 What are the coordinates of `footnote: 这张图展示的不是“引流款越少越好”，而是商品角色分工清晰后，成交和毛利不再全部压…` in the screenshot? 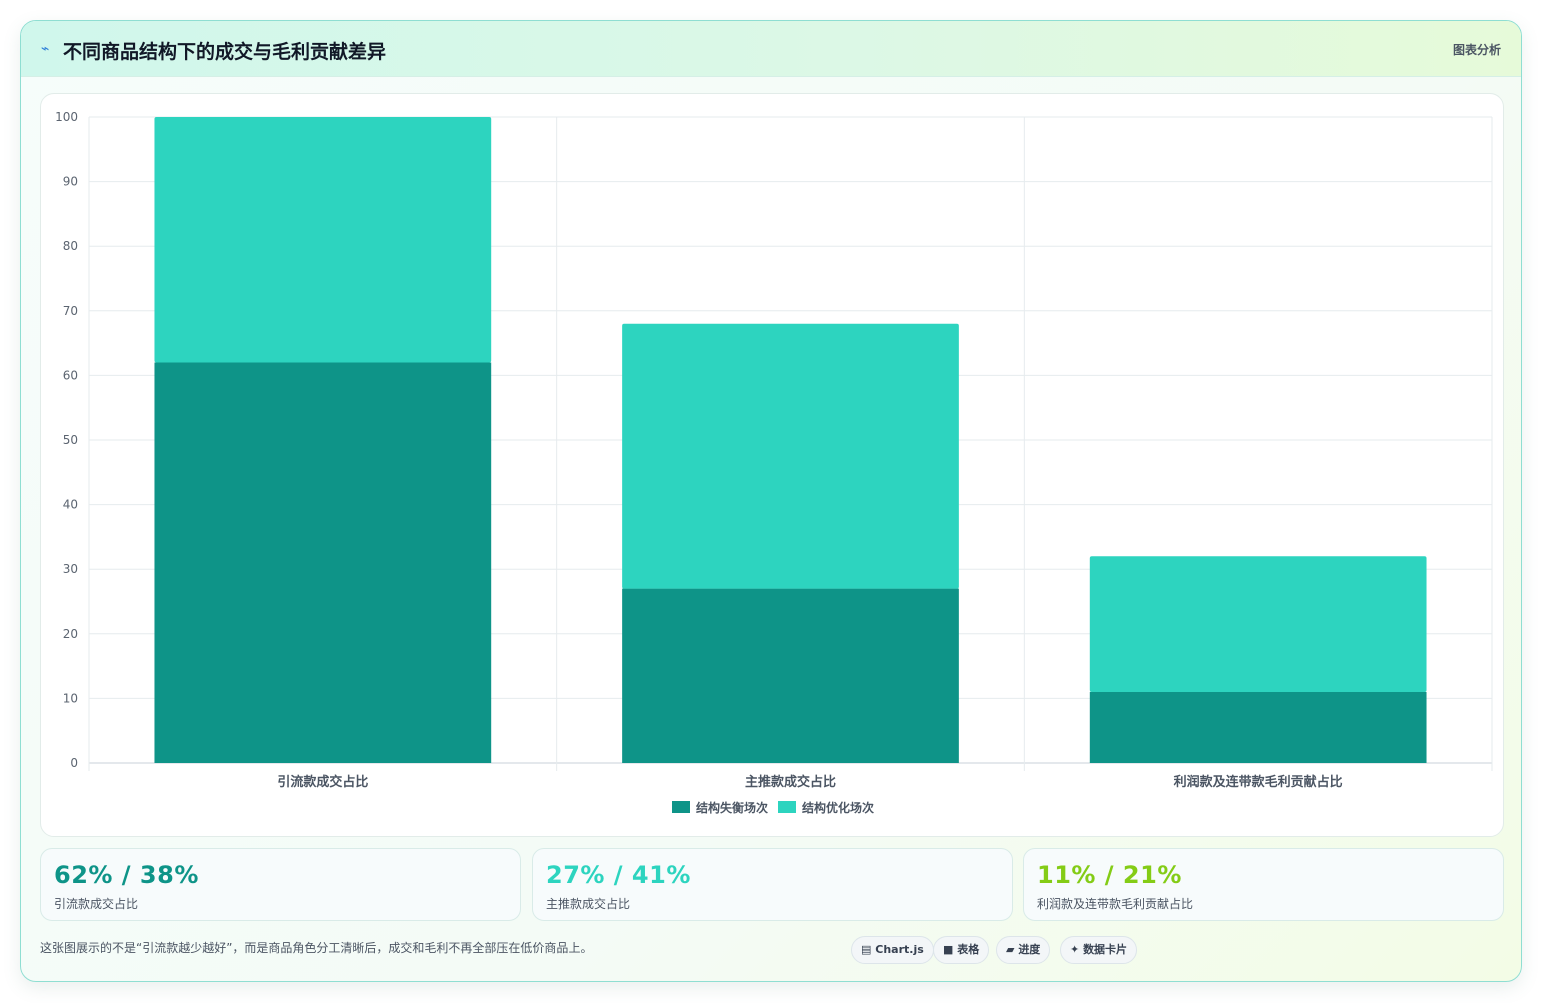 It's located at (316, 948).